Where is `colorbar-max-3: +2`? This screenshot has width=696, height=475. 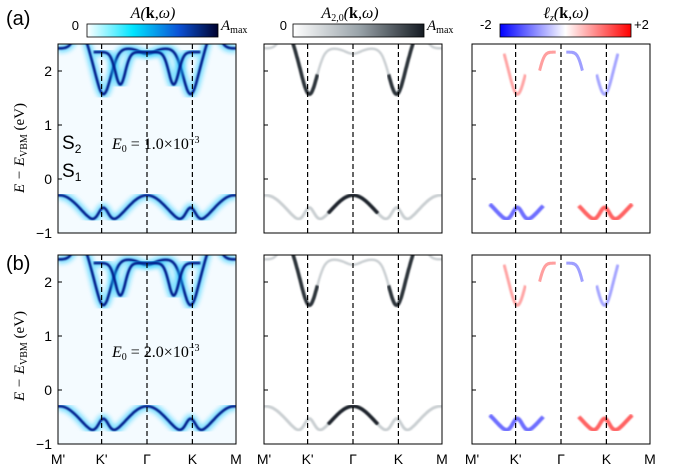
colorbar-max-3: +2 is located at coordinates (641, 24).